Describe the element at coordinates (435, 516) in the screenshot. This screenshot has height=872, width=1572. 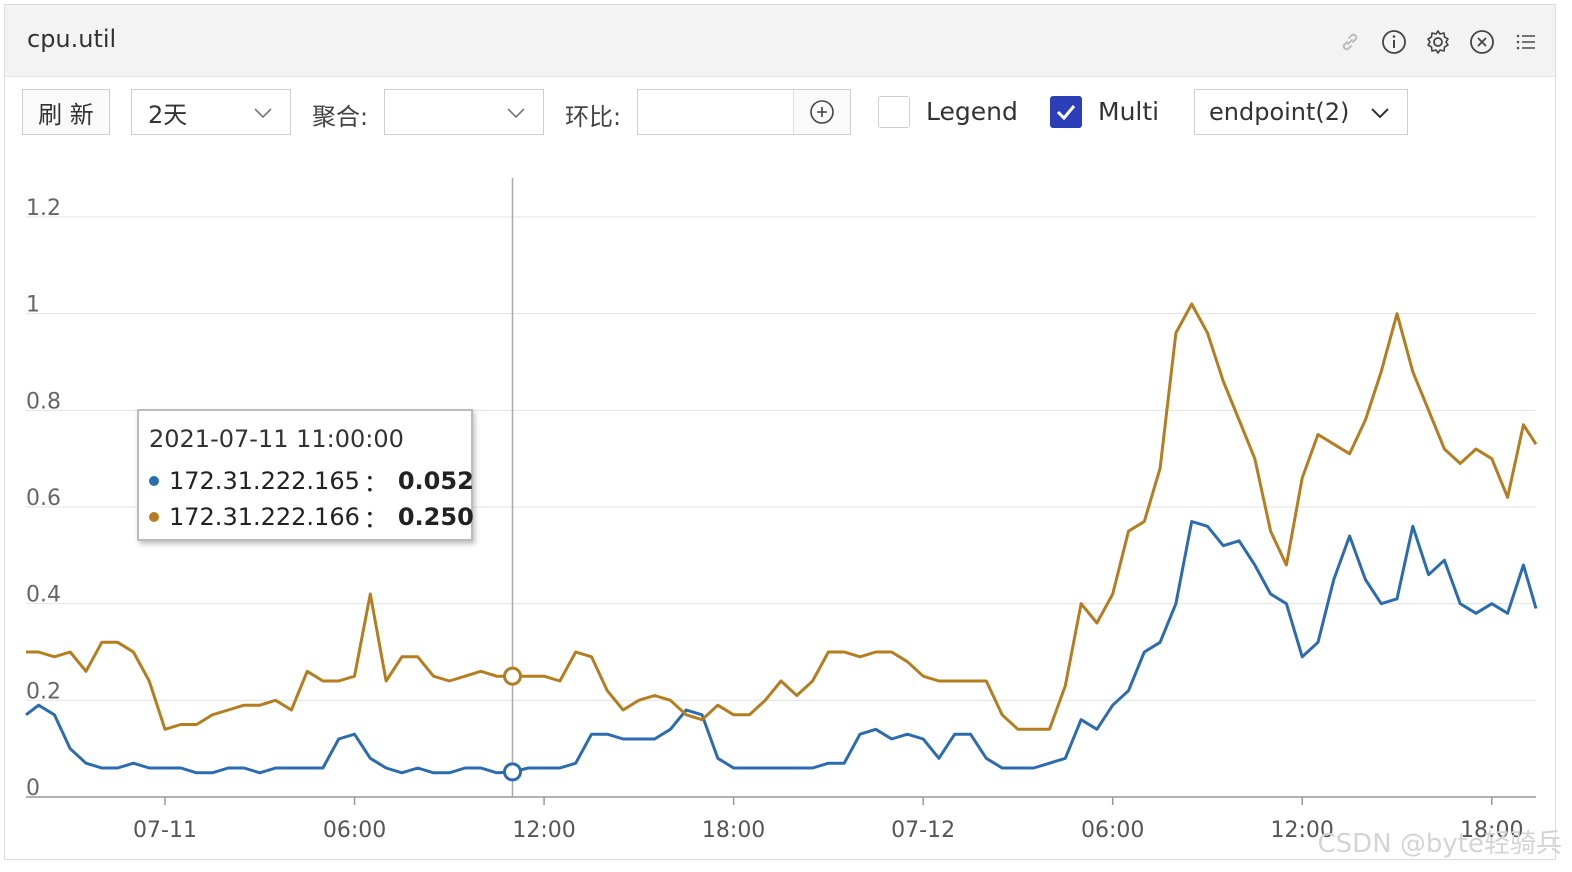
I see `tooltip-value: 0.250` at that location.